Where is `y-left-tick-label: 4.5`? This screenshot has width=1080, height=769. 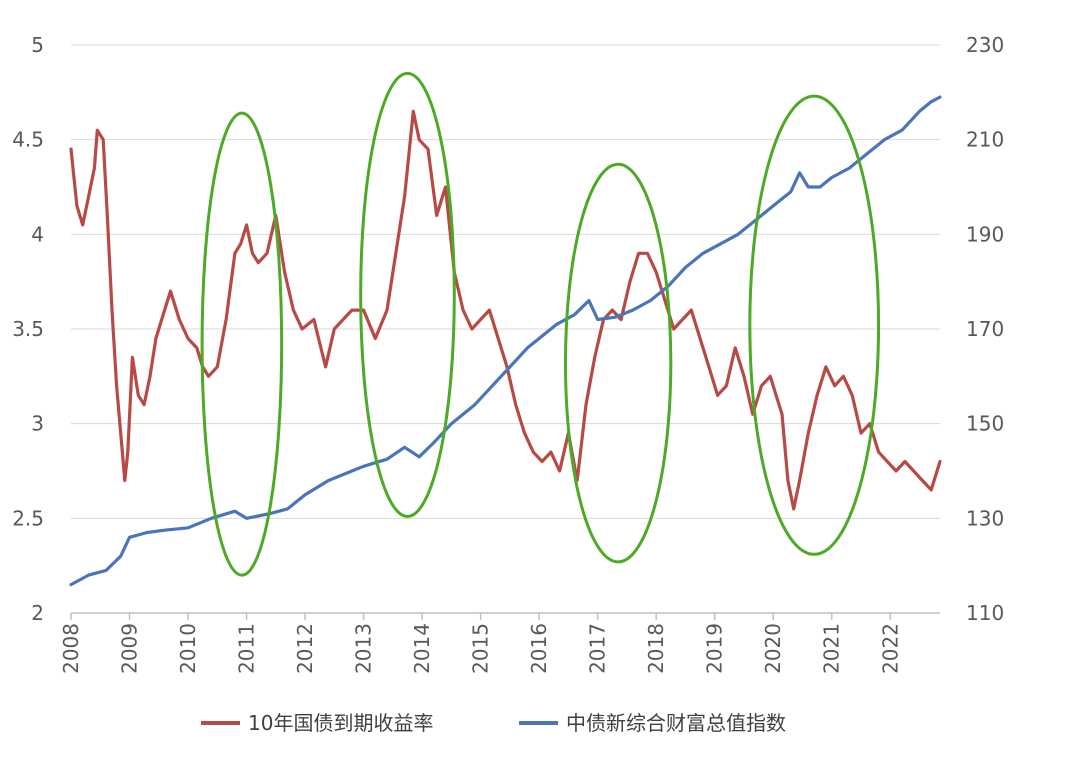
y-left-tick-label: 4.5 is located at coordinates (28, 140).